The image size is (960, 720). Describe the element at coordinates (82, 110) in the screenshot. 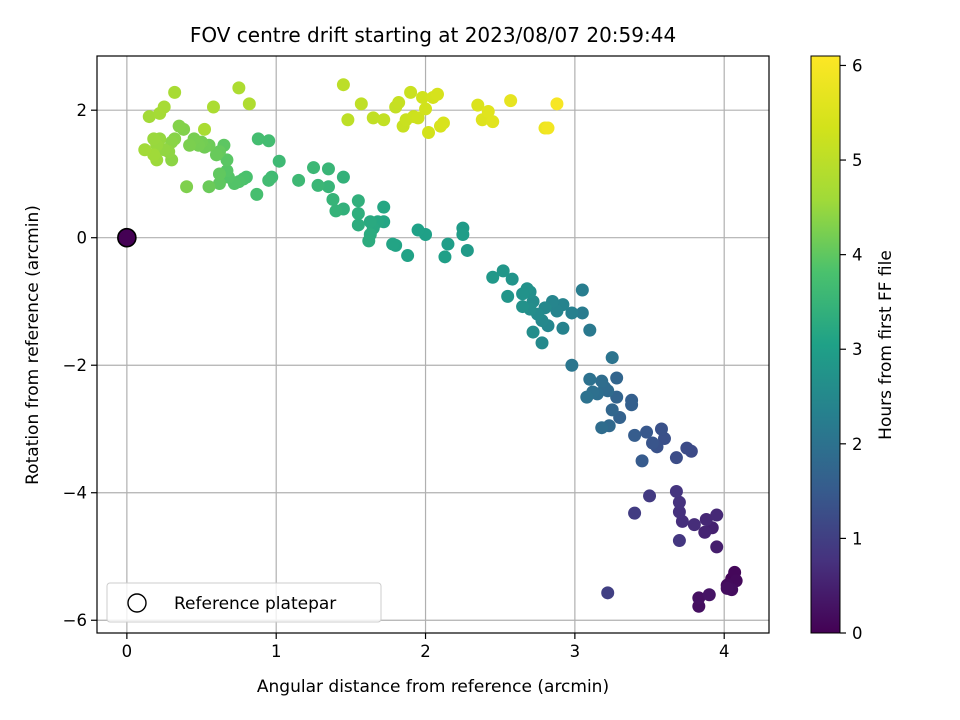

I see `y-tick-label: 2` at that location.